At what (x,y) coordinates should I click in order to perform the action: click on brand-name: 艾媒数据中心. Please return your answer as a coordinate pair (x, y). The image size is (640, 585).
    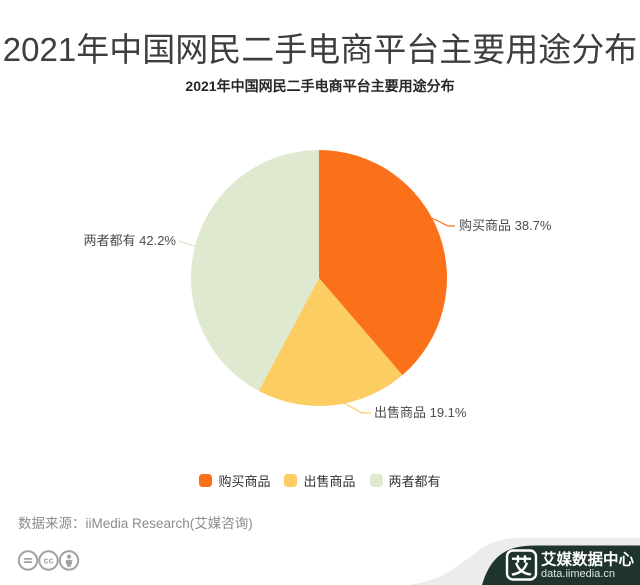
    Looking at the image, I should click on (588, 559).